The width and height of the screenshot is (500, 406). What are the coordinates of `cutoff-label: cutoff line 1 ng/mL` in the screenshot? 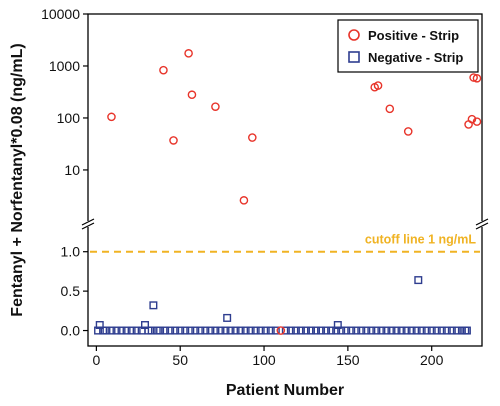 It's located at (420, 240).